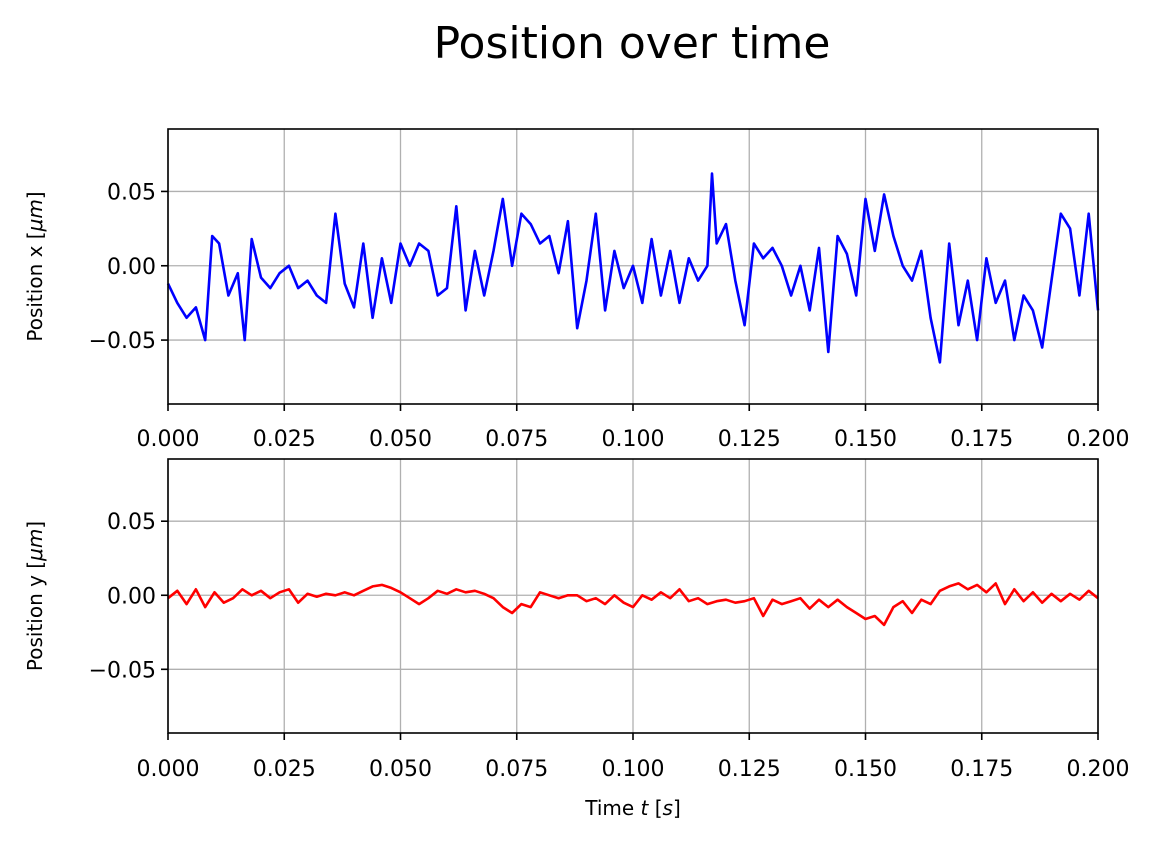 The width and height of the screenshot is (1157, 842). Describe the element at coordinates (35, 596) in the screenshot. I see `y-axis-label: Position y [μm]` at that location.